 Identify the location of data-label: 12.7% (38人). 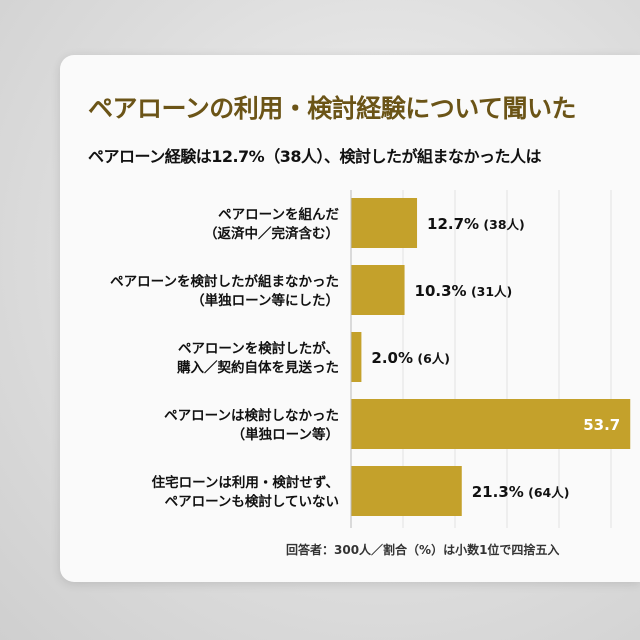
(476, 224).